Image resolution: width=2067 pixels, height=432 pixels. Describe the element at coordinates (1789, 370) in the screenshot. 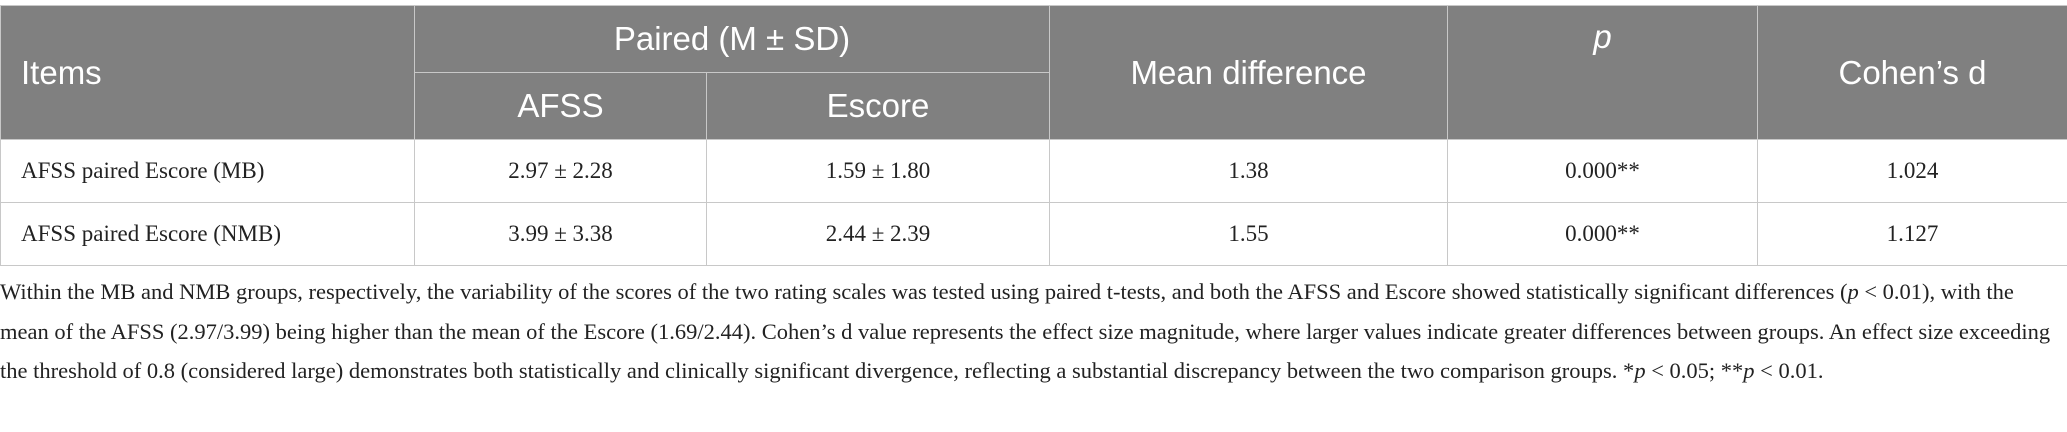

I see `footnote-text: < 0.01.` at that location.